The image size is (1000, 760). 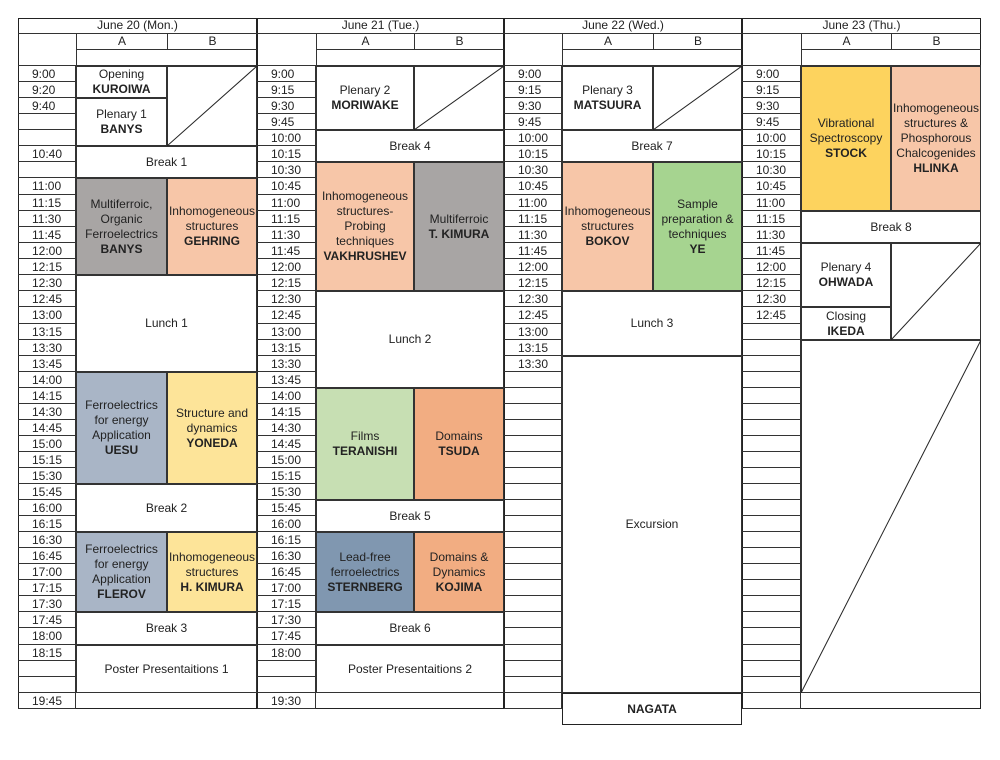 I want to click on session-plenary1: Plenary 1 BANYS, so click(x=121, y=122).